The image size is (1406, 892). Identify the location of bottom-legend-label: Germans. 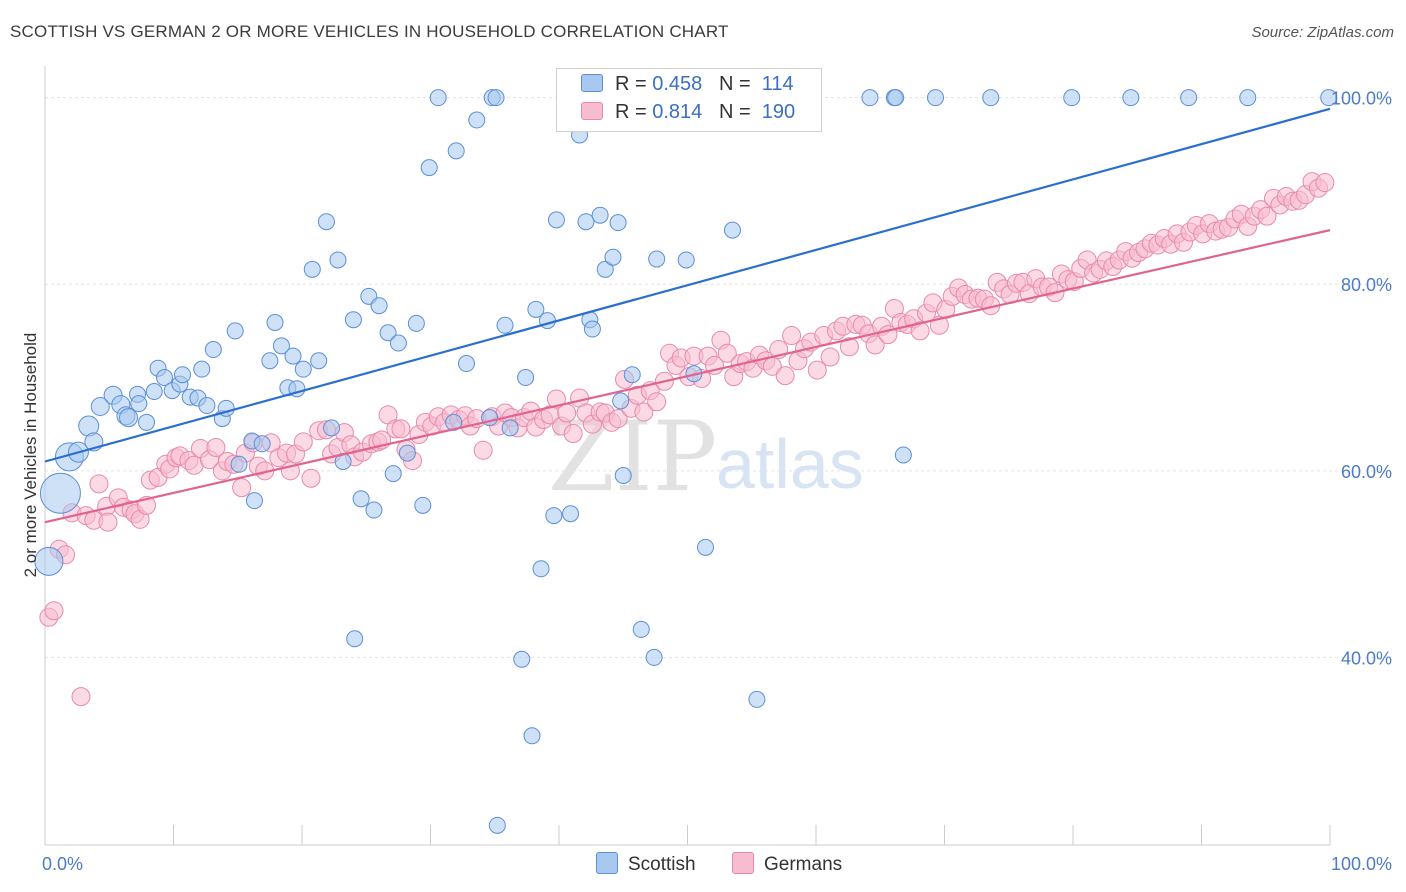
(803, 864).